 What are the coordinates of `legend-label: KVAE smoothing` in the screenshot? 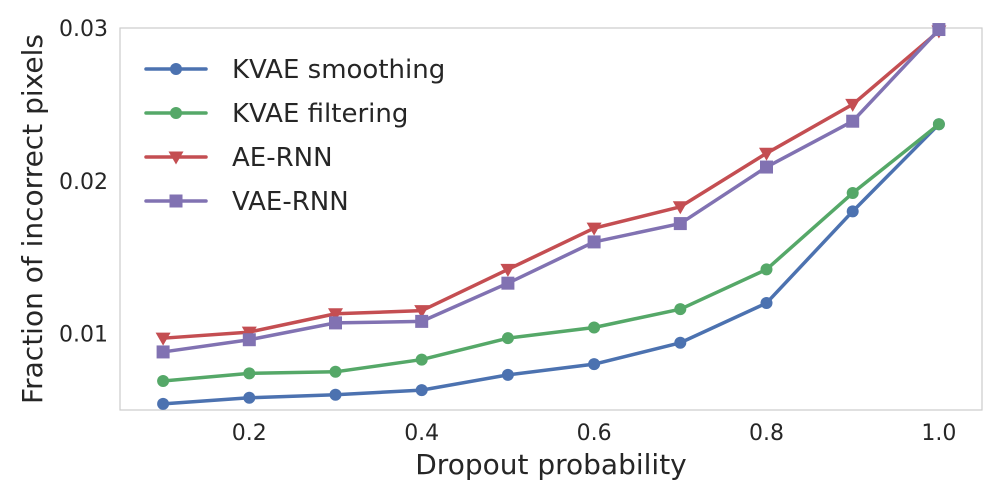 It's located at (338, 70).